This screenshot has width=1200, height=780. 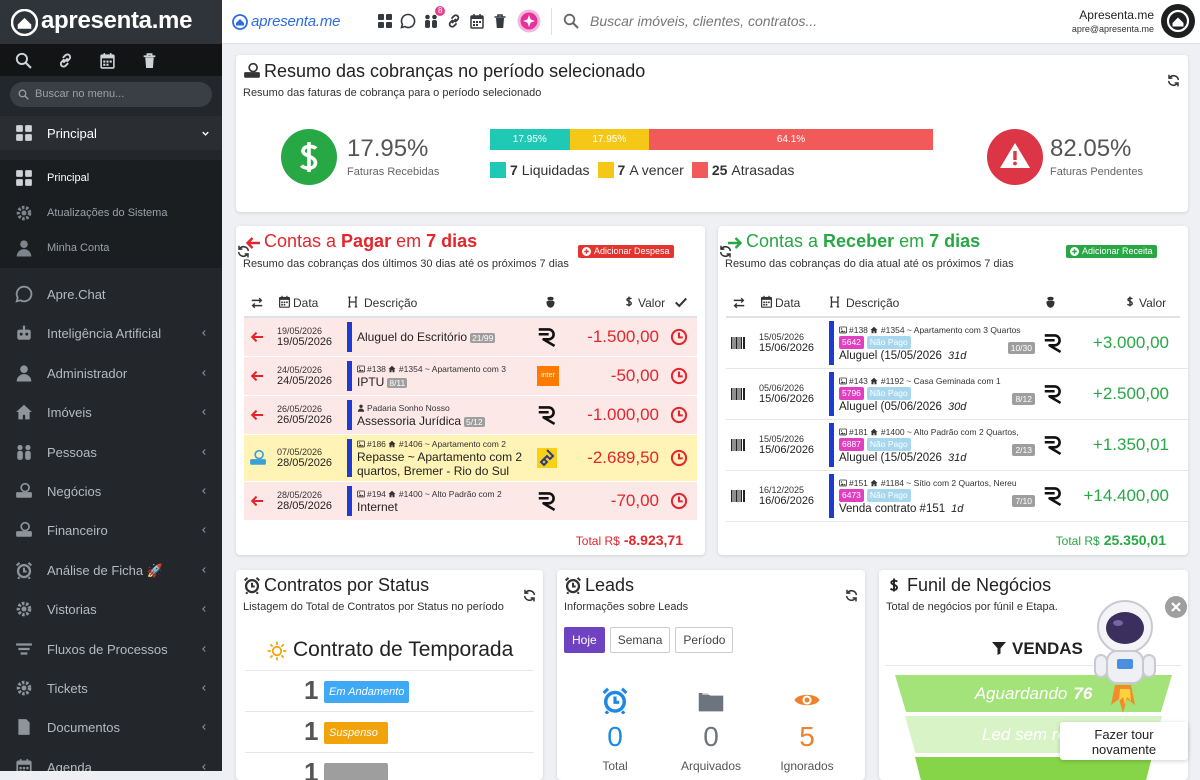 What do you see at coordinates (1111, 251) in the screenshot?
I see `add-button: Adicionar Receita` at bounding box center [1111, 251].